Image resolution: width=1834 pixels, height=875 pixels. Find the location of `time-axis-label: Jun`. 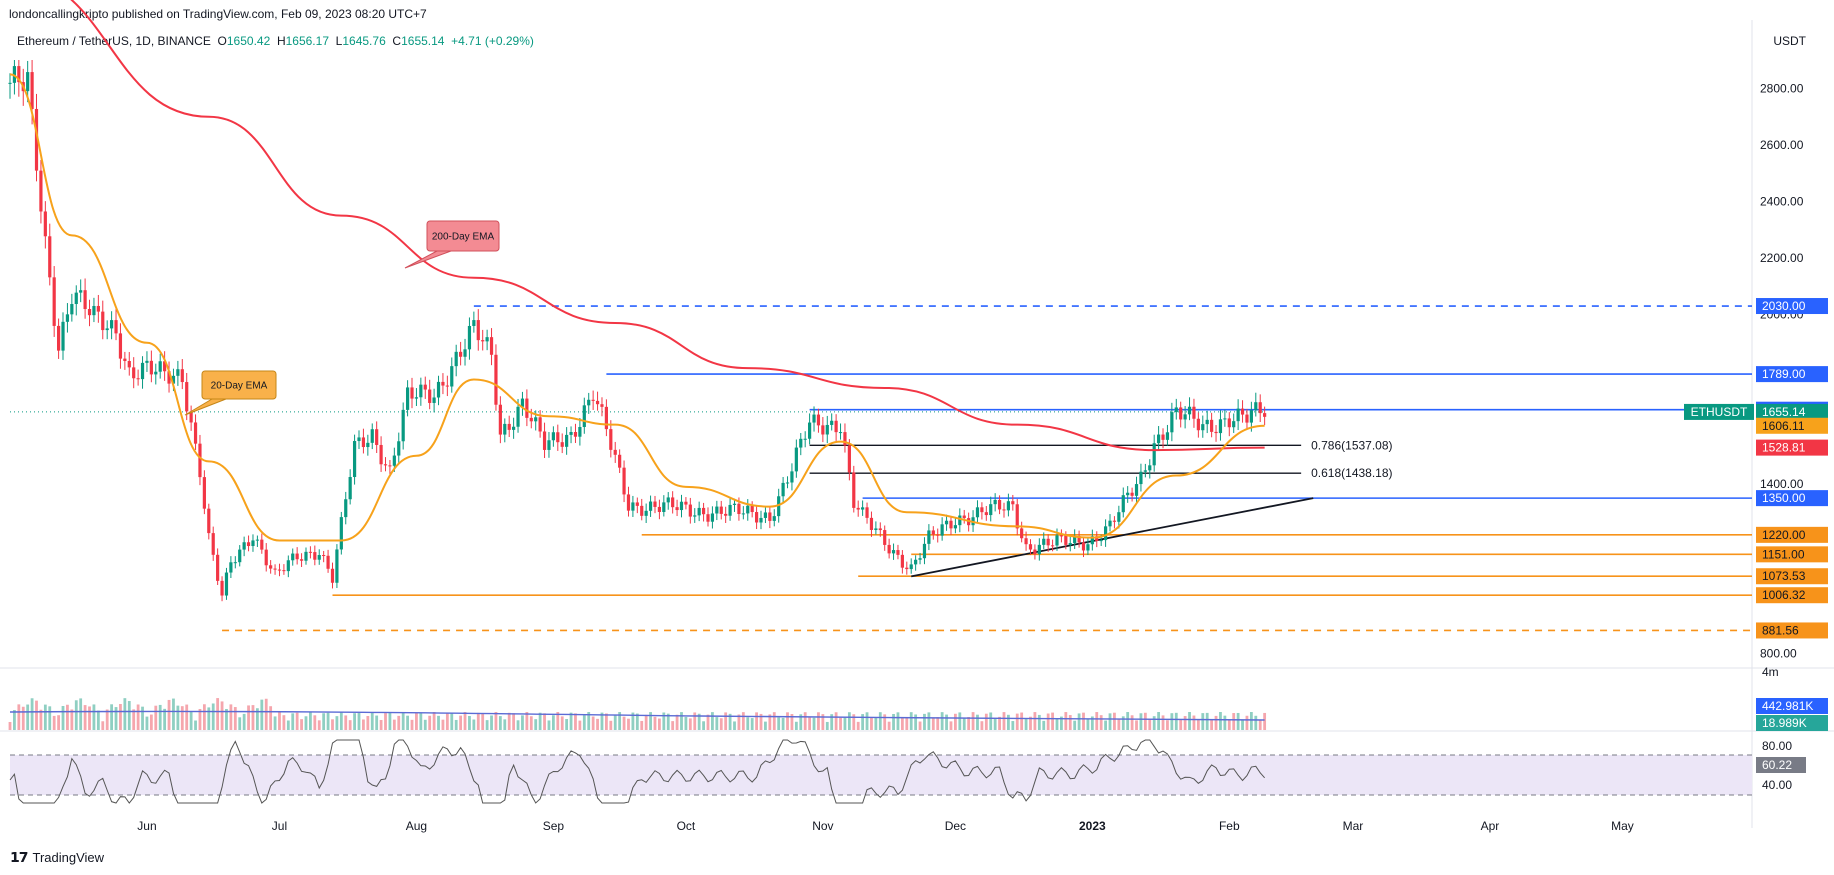

time-axis-label: Jun is located at coordinates (146, 826).